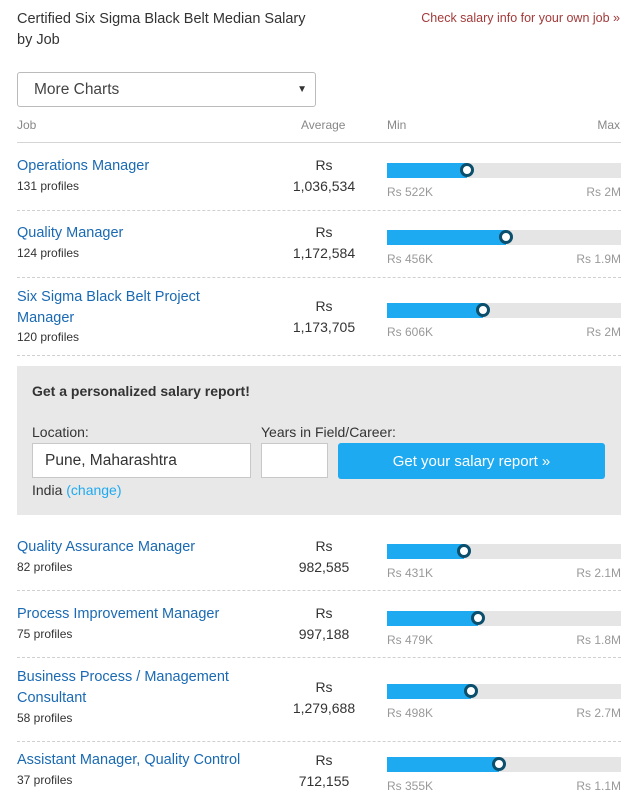 The image size is (636, 804). I want to click on location-label: Location:, so click(60, 432).